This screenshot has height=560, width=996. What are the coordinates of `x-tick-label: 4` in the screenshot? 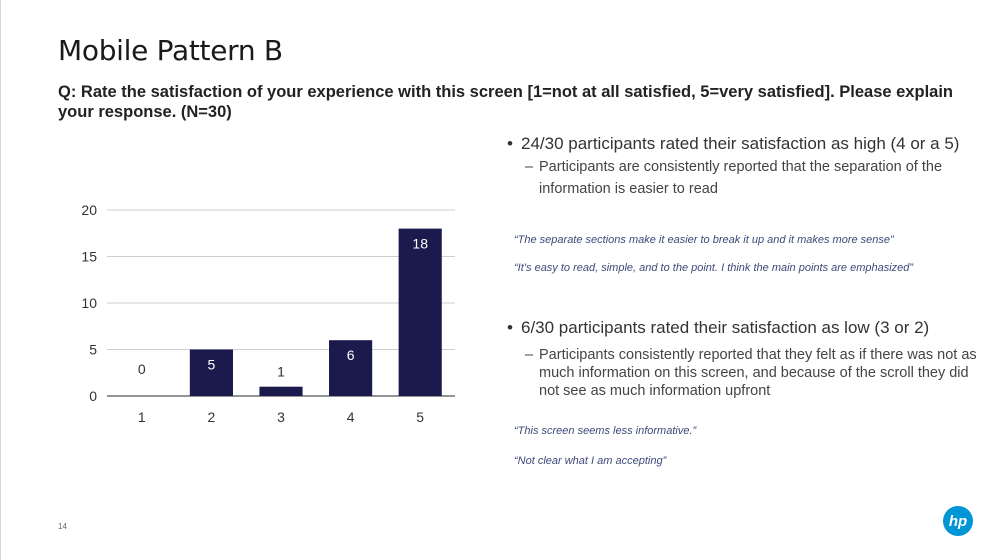 It's located at (351, 417).